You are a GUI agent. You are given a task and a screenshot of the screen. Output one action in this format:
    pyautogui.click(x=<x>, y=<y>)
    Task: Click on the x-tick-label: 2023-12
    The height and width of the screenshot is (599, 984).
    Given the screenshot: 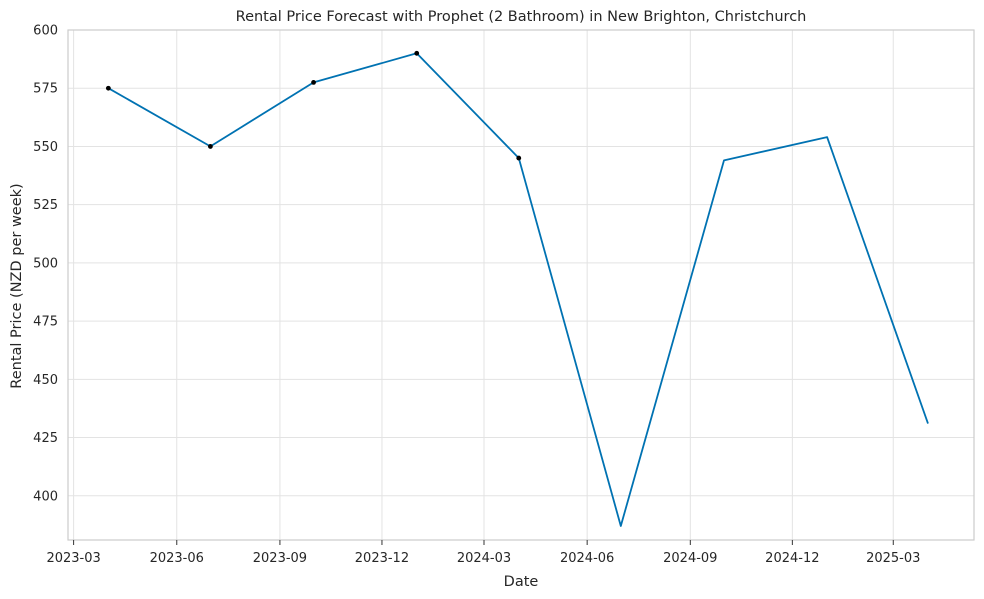 What is the action you would take?
    pyautogui.click(x=382, y=558)
    